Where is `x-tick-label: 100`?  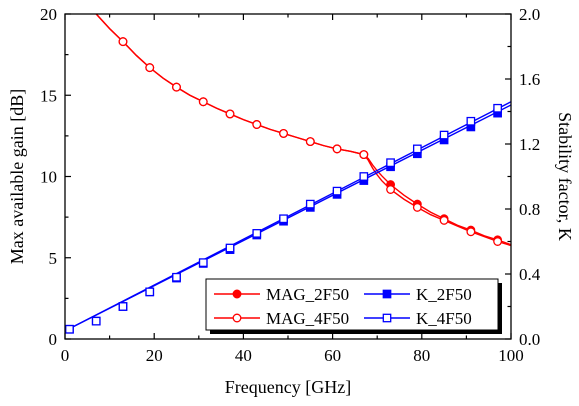
x-tick-label: 100 is located at coordinates (511, 355).